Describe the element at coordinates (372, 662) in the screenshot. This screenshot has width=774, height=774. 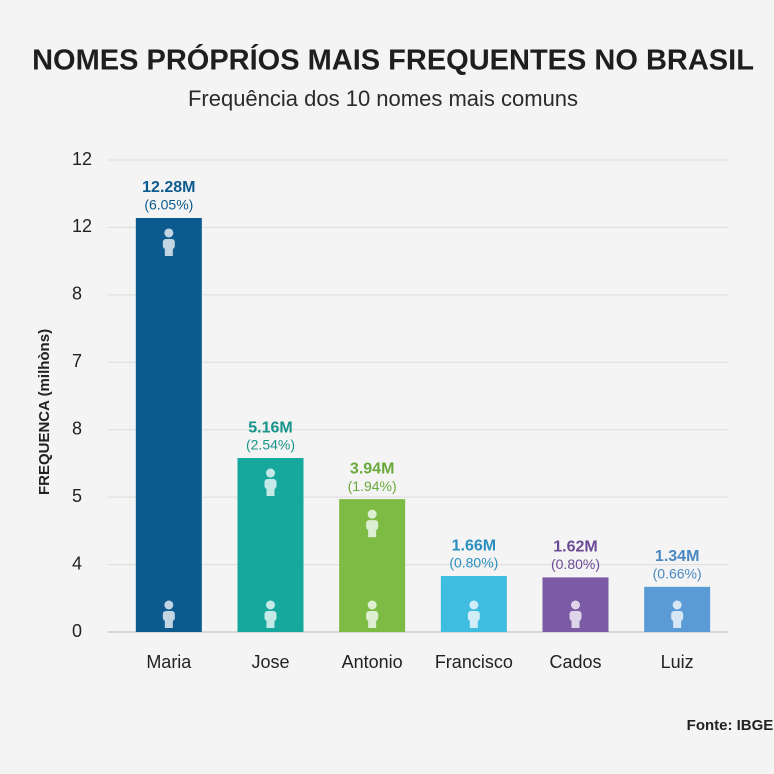
I see `x-tick-label: Antonio` at that location.